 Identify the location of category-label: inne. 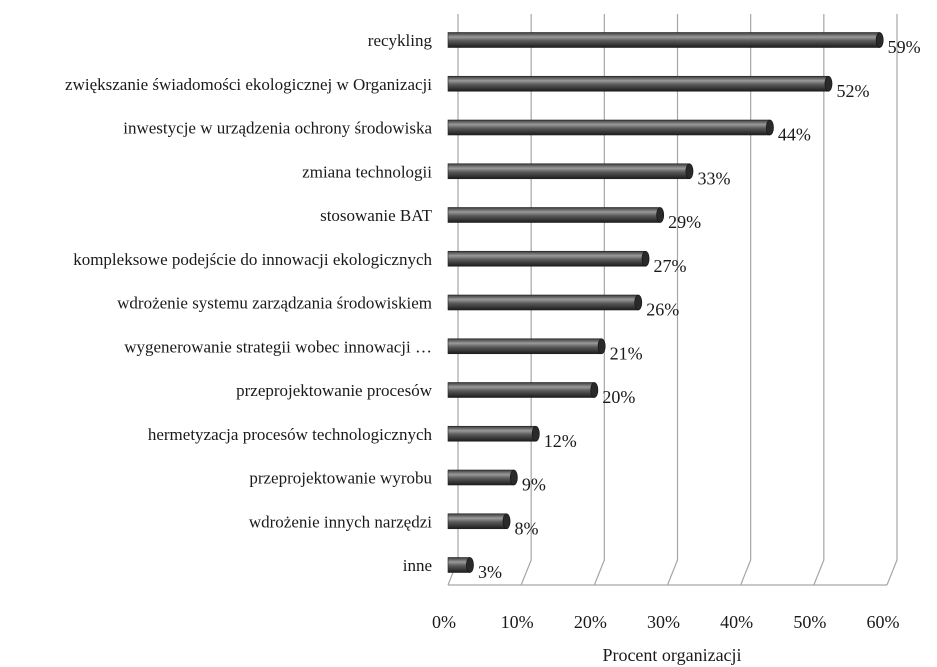
(417, 565).